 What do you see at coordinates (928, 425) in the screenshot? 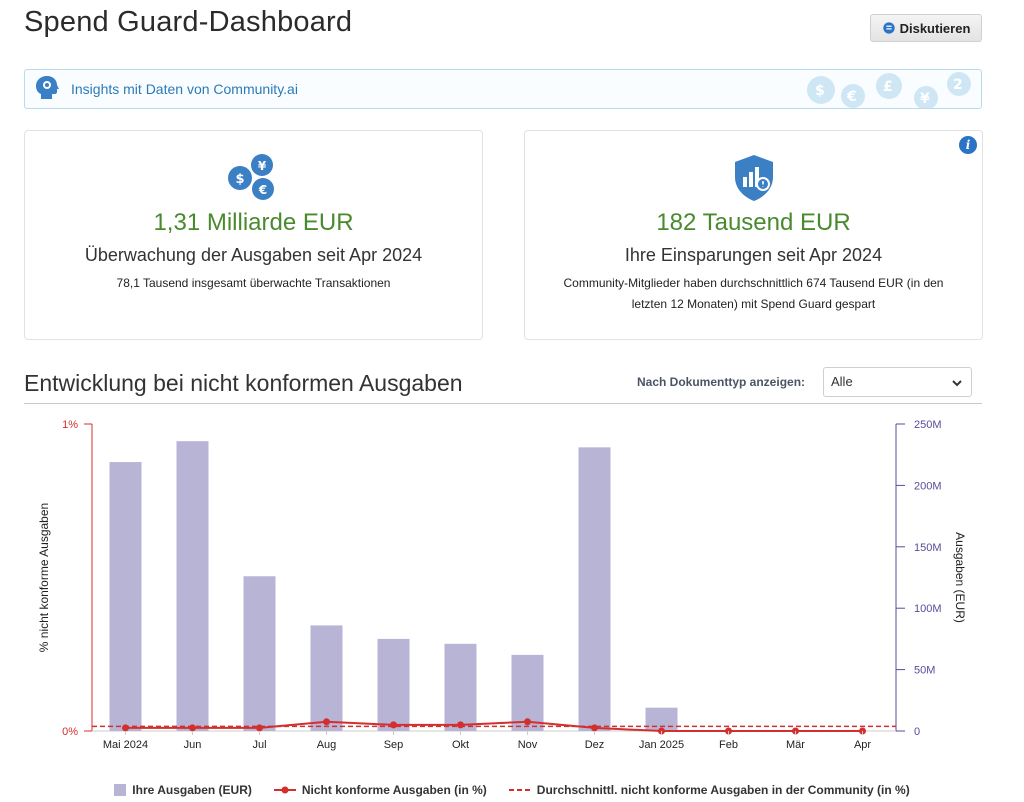
I see `right-axis-tick-label: 250M` at bounding box center [928, 425].